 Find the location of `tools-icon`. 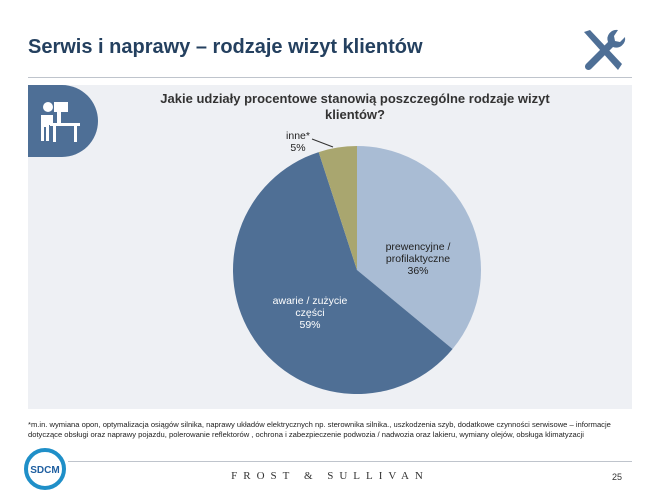

tools-icon is located at coordinates (605, 50).